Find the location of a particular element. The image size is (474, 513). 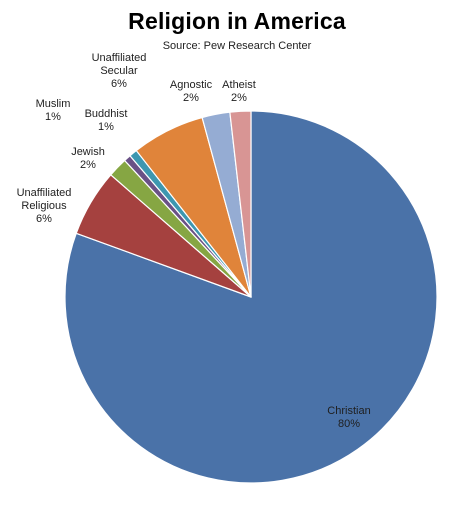

slice-label-buddhist: Buddhist 1% is located at coordinates (106, 120).